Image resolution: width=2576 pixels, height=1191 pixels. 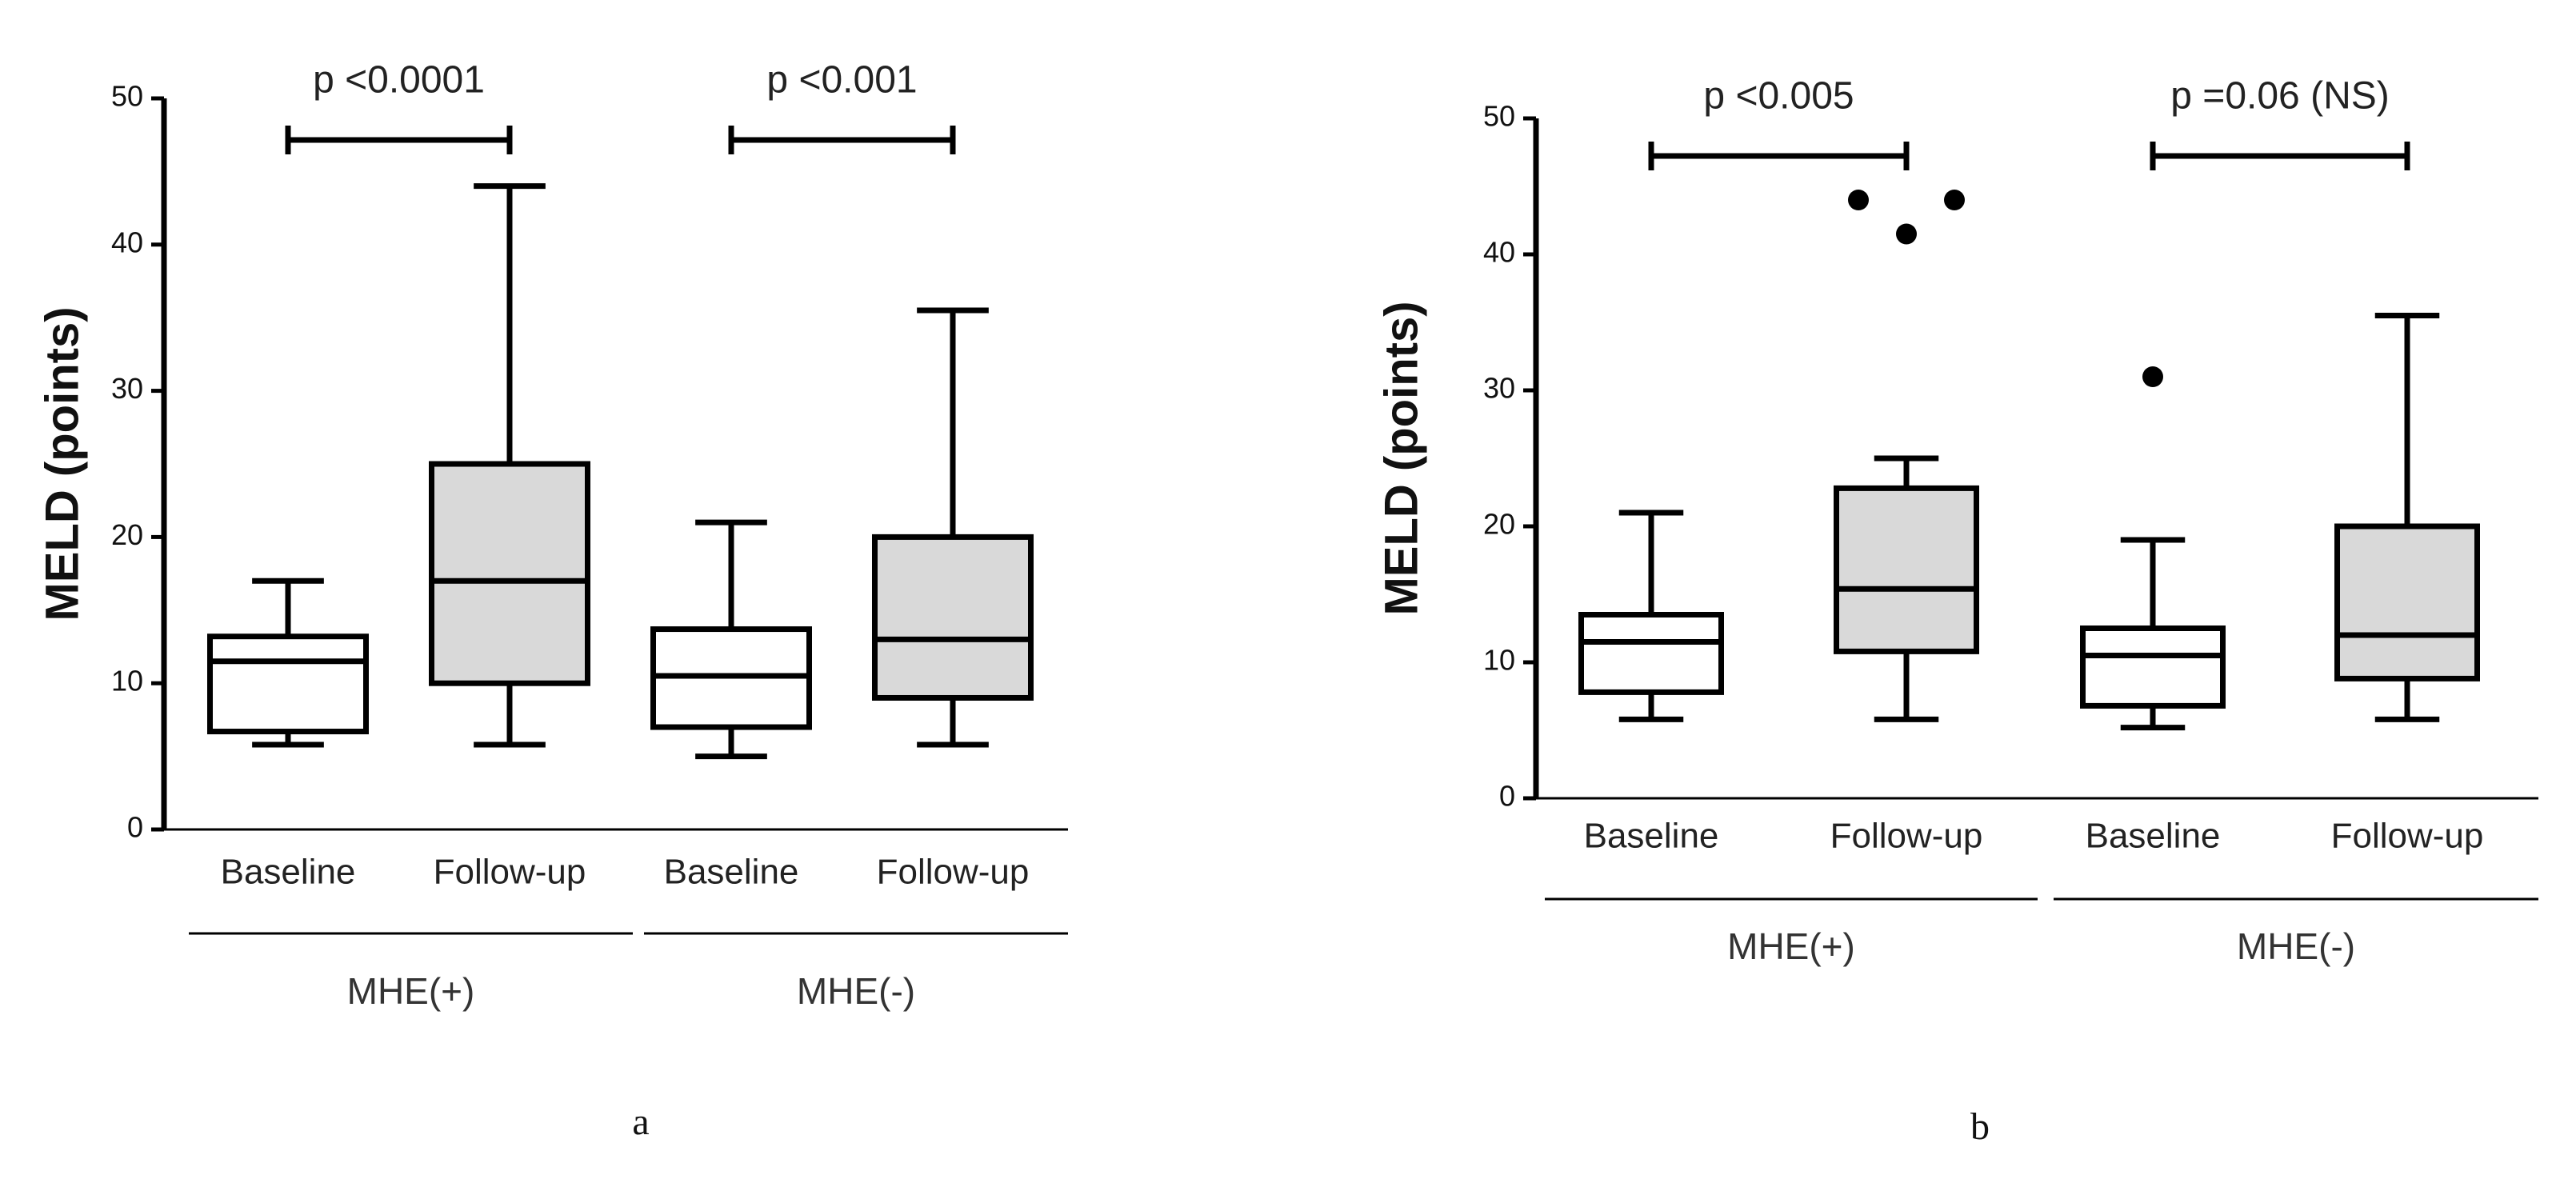 What do you see at coordinates (841, 80) in the screenshot?
I see `p-value: p <0.001` at bounding box center [841, 80].